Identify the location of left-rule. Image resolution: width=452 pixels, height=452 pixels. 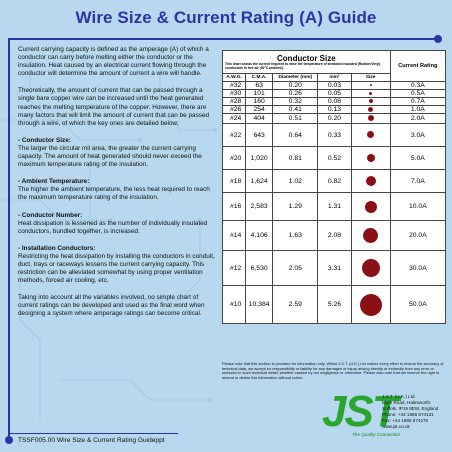
(9, 241).